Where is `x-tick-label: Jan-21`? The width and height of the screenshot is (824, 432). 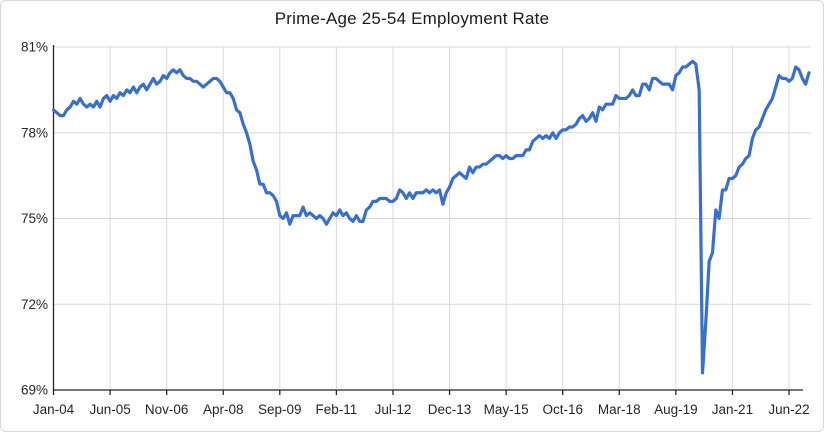 x-tick-label: Jan-21 is located at coordinates (732, 409).